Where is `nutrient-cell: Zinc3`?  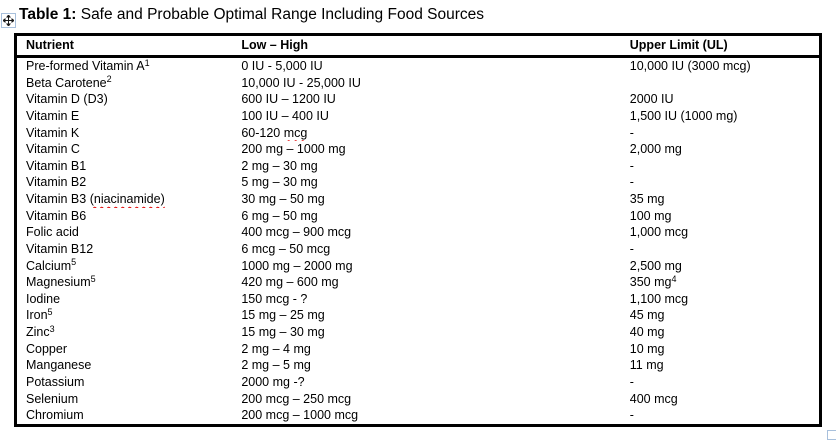 nutrient-cell: Zinc3 is located at coordinates (129, 332).